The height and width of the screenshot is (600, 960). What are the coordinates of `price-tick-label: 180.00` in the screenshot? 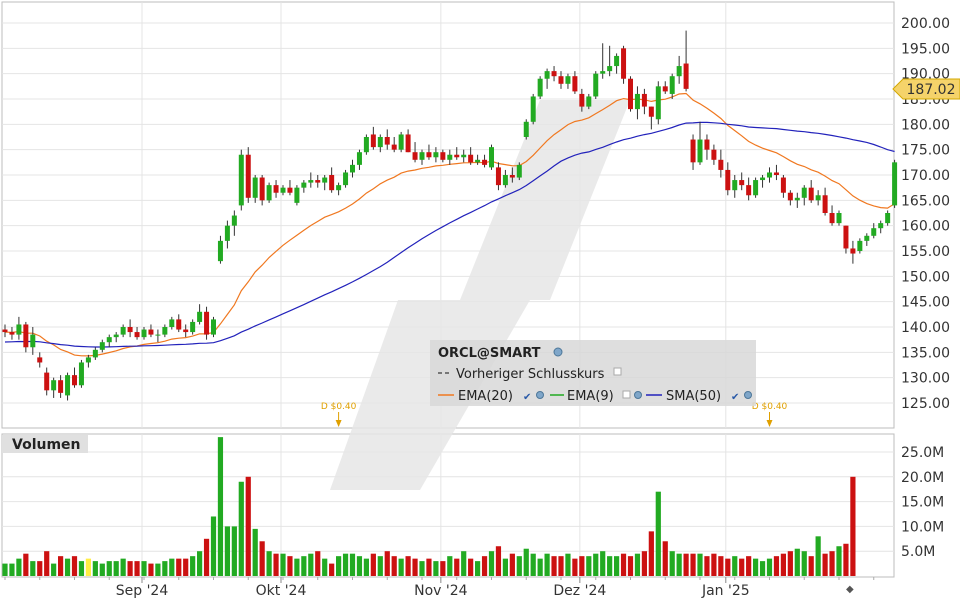 It's located at (925, 125).